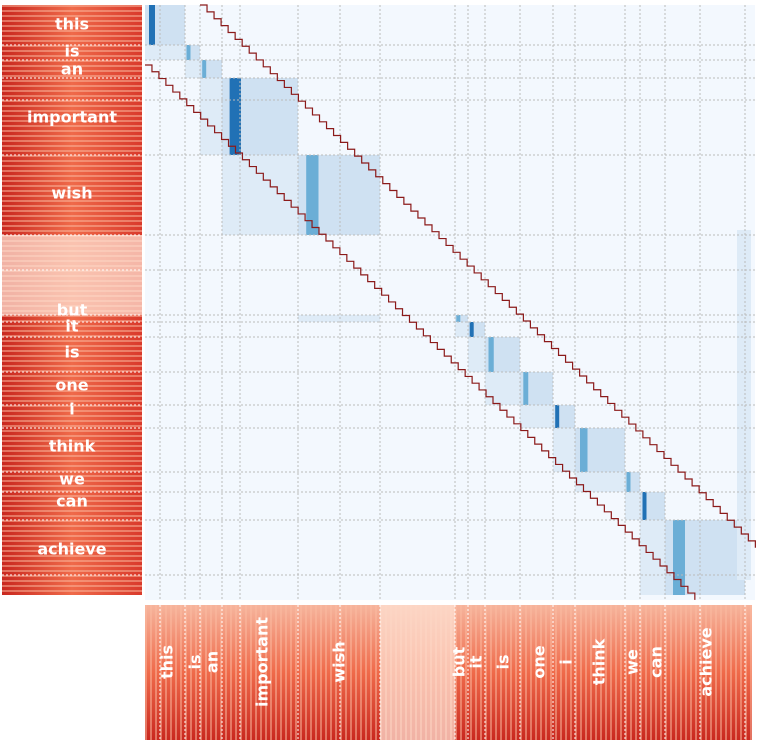 The width and height of the screenshot is (762, 745). I want to click on left-silence, so click(72, 275).